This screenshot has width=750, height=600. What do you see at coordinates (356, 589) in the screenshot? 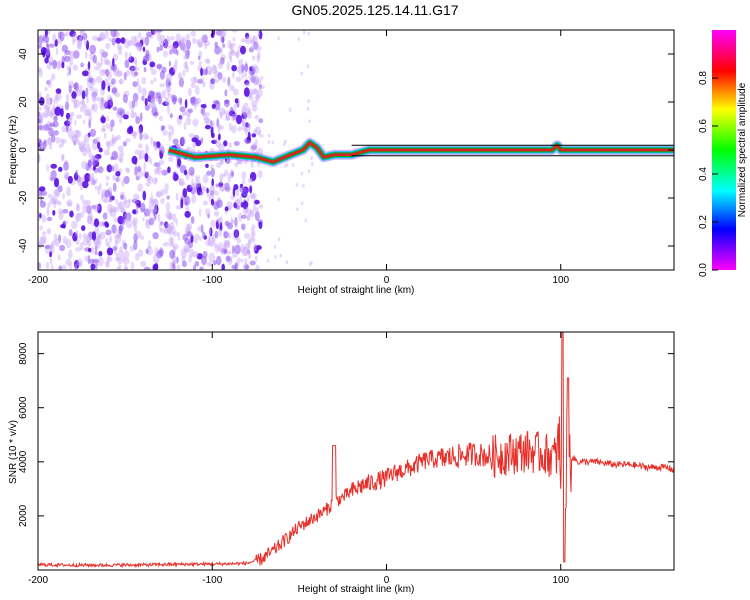
I see `snr-x-label: Height of straight line (km)` at bounding box center [356, 589].